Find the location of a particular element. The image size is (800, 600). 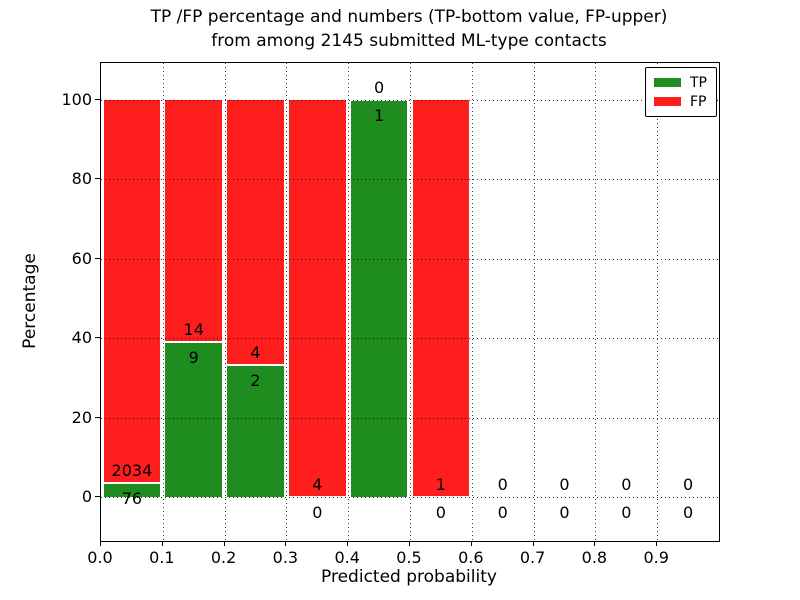

legend-swatch-fp is located at coordinates (667, 101).